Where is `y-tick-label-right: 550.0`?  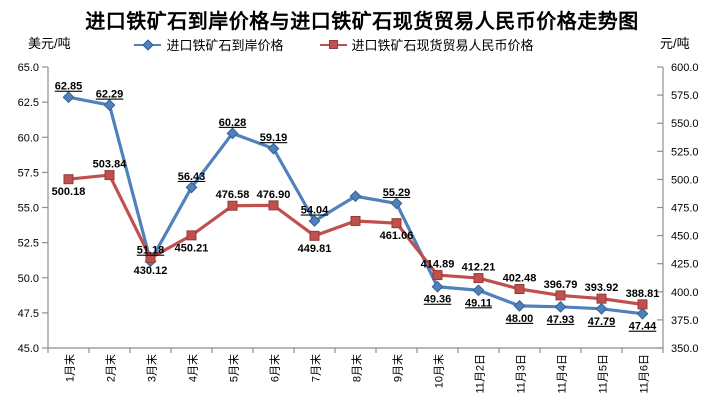
y-tick-label-right: 550.0 is located at coordinates (685, 124).